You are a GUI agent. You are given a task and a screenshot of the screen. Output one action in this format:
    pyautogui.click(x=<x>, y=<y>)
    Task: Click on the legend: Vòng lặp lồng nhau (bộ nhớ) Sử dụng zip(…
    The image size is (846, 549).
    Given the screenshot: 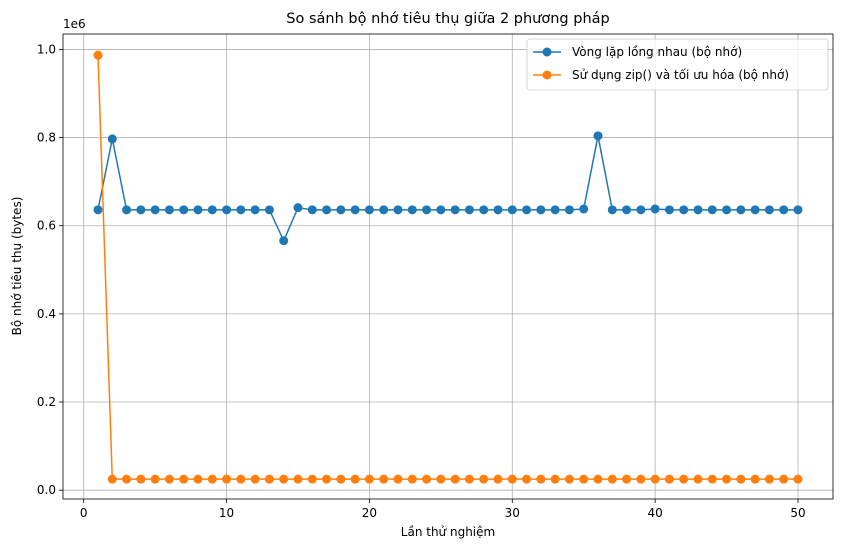 What is the action you would take?
    pyautogui.click(x=677, y=64)
    